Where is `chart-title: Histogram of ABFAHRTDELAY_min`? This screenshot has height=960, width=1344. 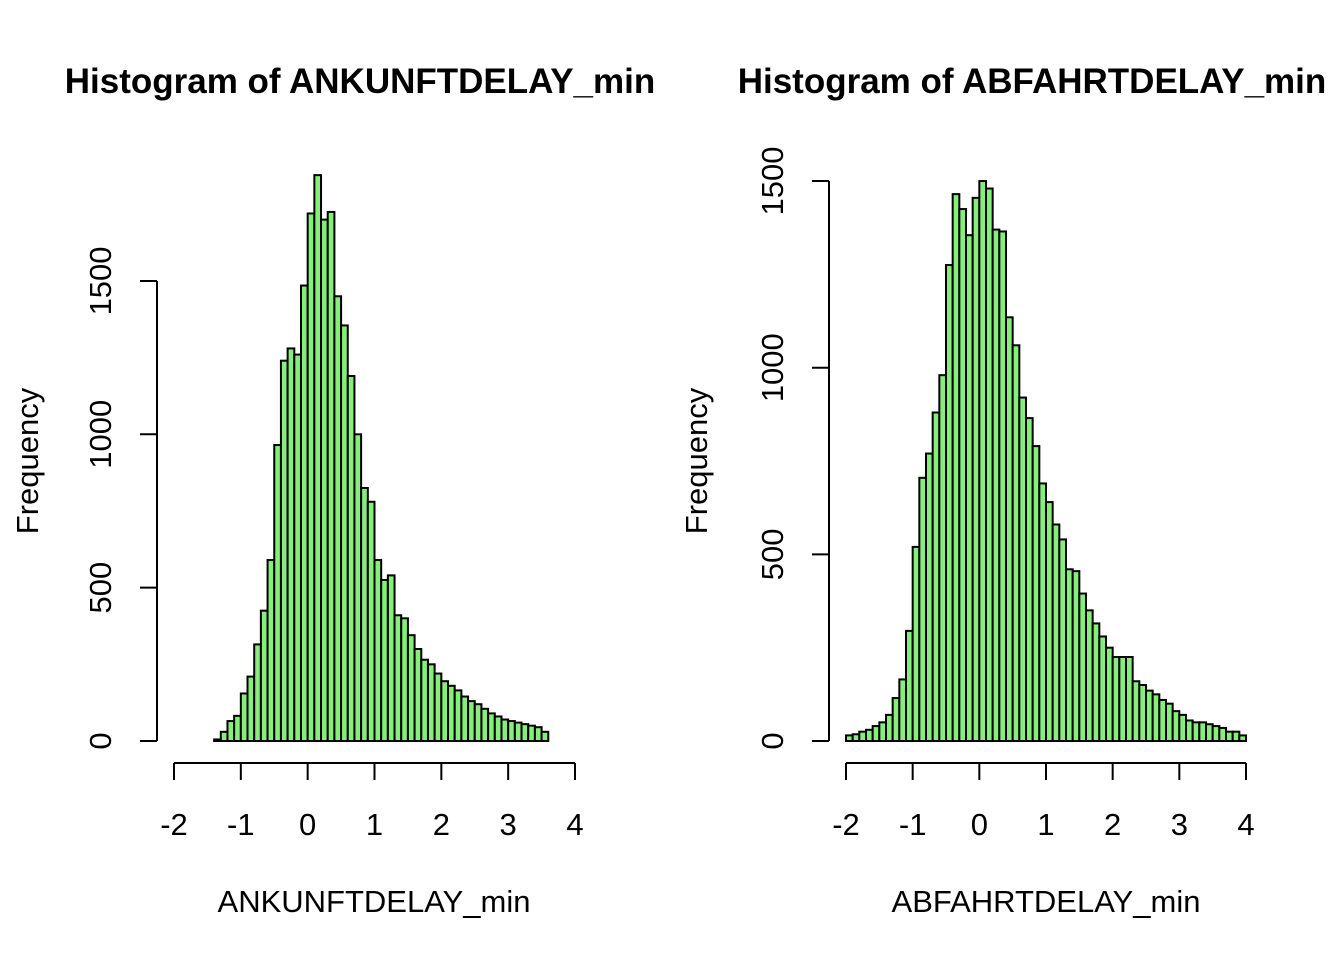 chart-title: Histogram of ABFAHRTDELAY_min is located at coordinates (1032, 81).